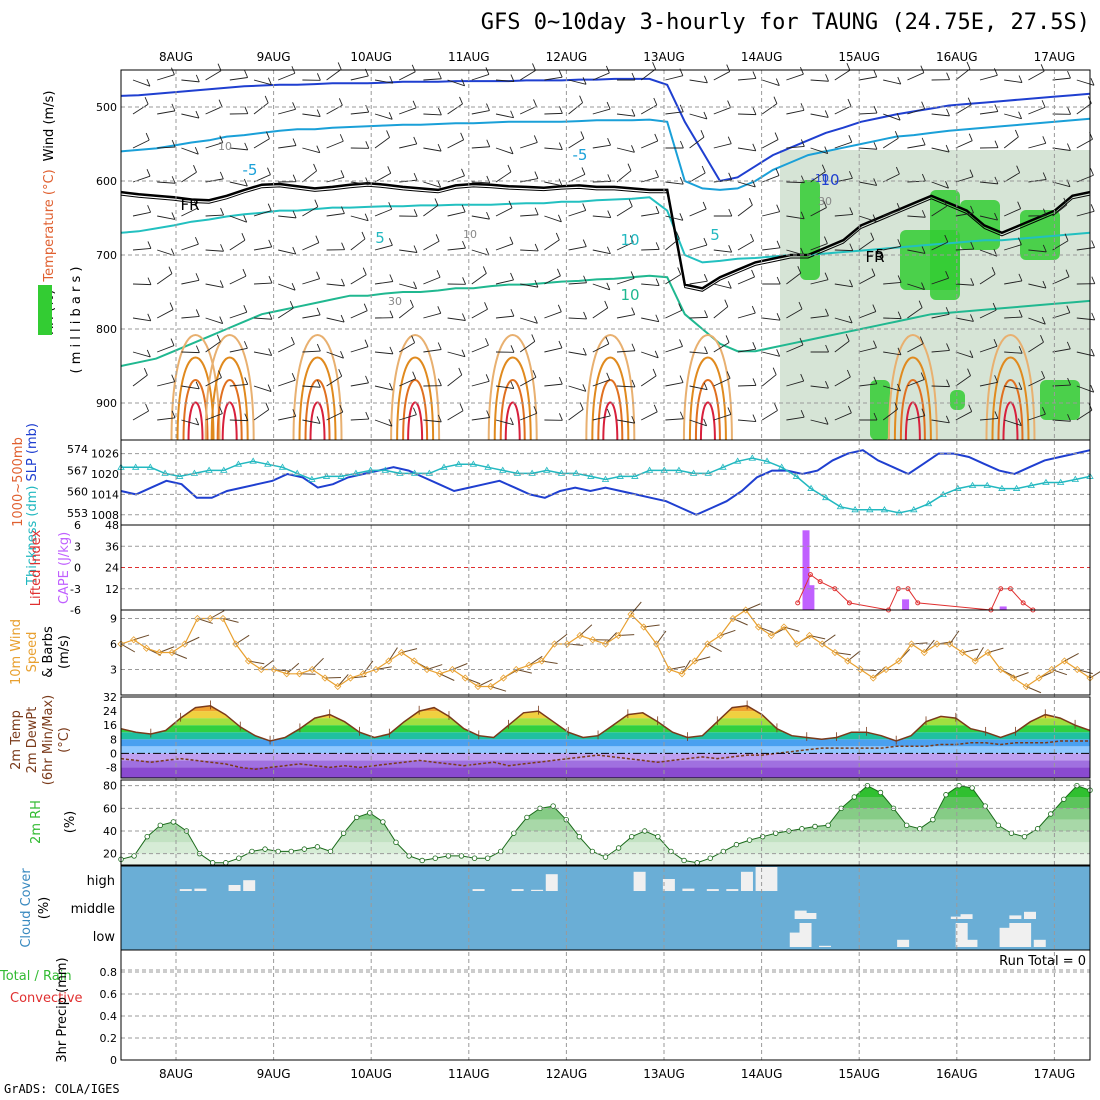 The image size is (1100, 1100). Describe the element at coordinates (32, 536) in the screenshot. I see `thickness-ylabel-2: Thickness (dm)` at that location.